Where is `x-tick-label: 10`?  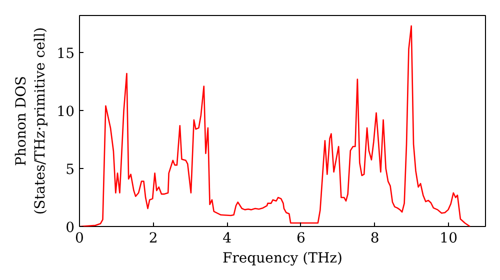
x-tick-label: 10 is located at coordinates (449, 238).